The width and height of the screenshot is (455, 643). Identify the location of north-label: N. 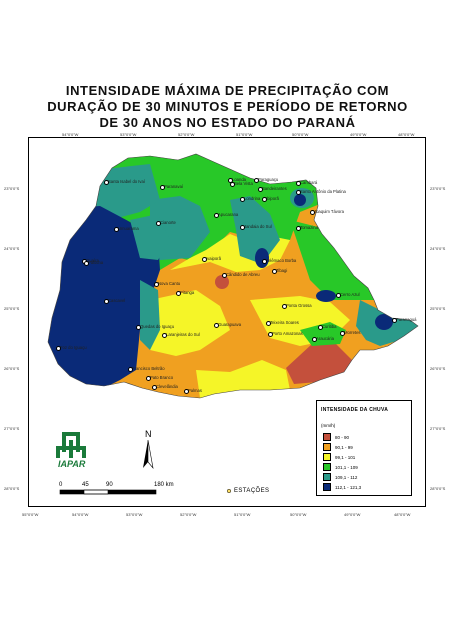
(148, 434).